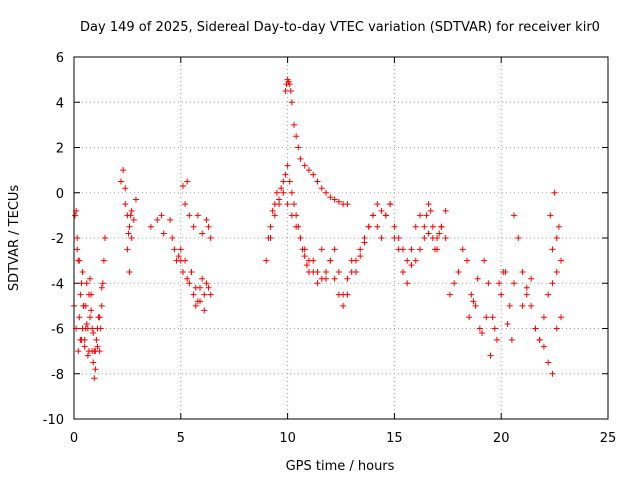 The width and height of the screenshot is (640, 480). I want to click on y-tick-label: -6, so click(57, 330).